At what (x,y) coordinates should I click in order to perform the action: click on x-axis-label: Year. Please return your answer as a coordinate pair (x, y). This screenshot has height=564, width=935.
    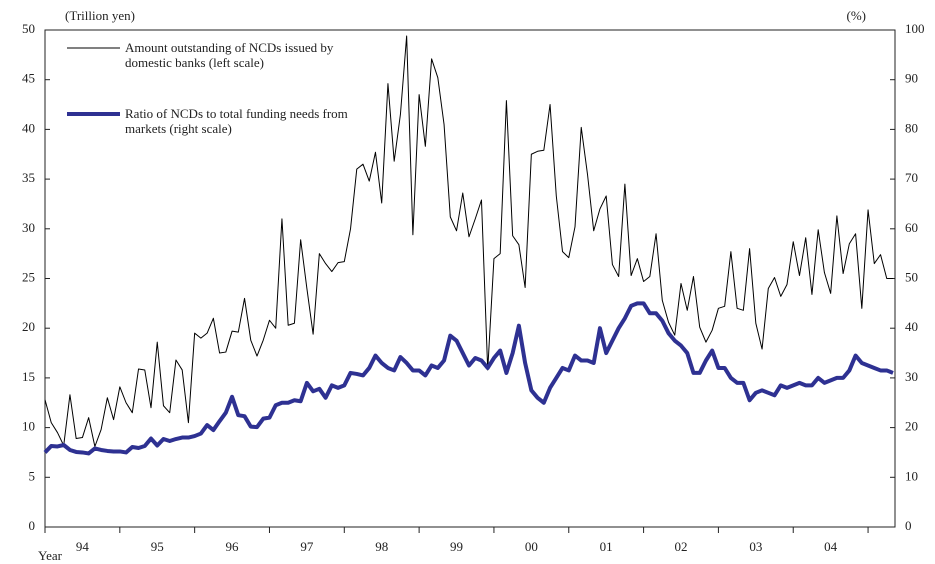
    Looking at the image, I should click on (50, 555).